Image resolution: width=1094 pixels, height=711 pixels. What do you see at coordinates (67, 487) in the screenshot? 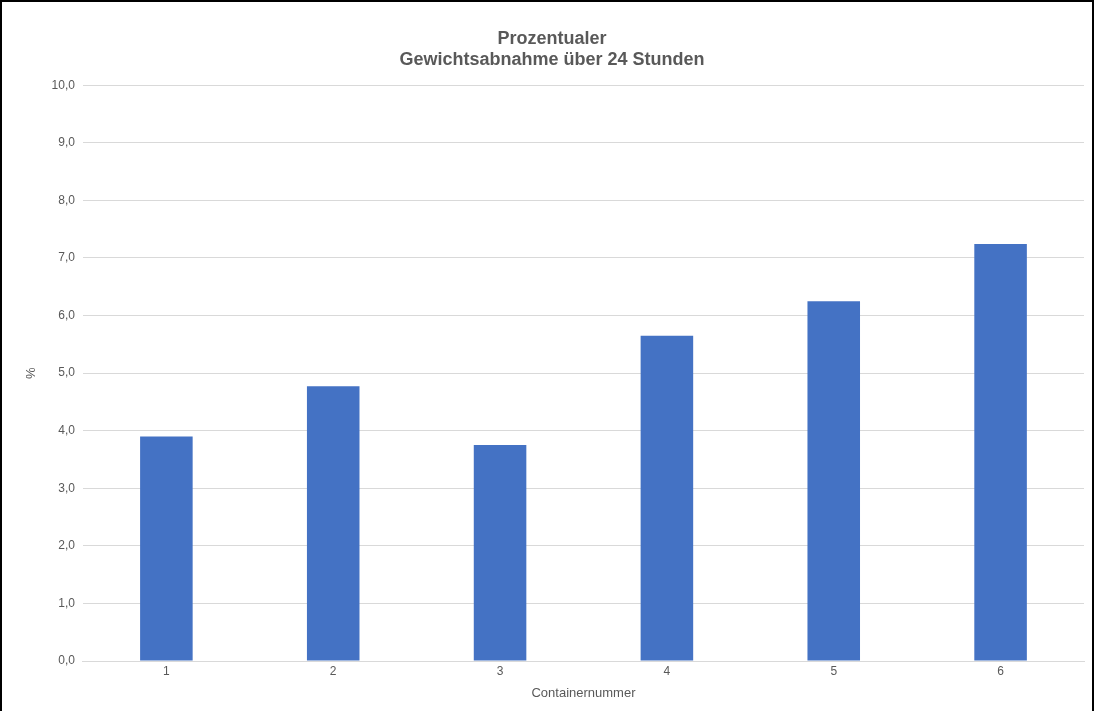
I see `y-tick-label: 3,0` at bounding box center [67, 487].